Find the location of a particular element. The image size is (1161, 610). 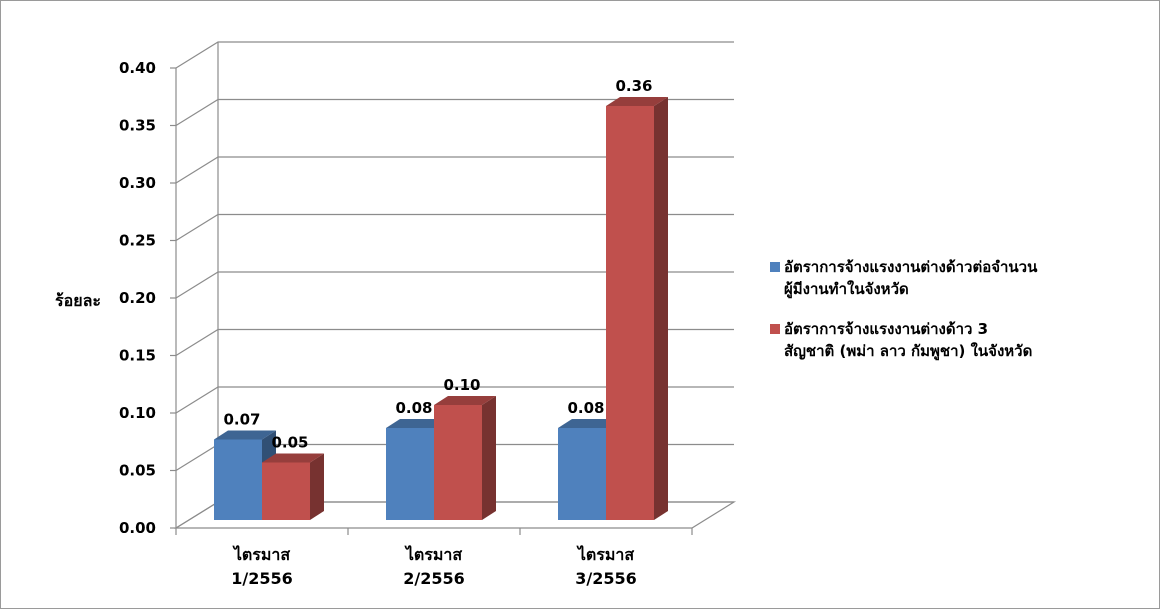

y-tick-label: 0.35 is located at coordinates (137, 126).